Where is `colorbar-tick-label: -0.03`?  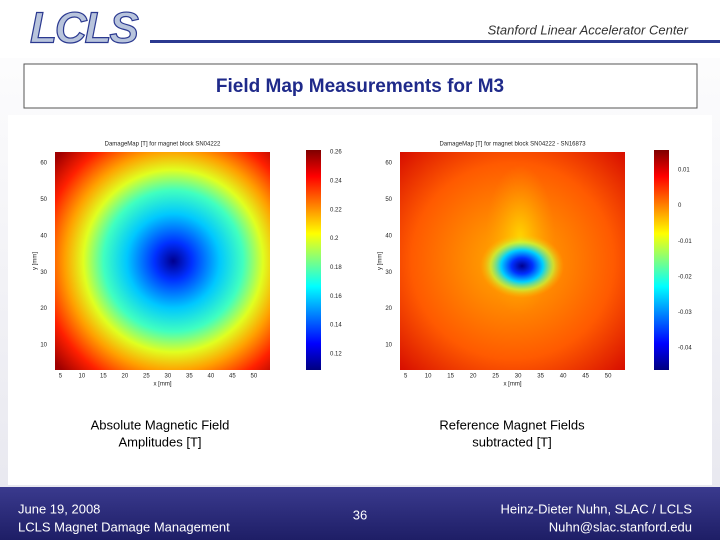
colorbar-tick-label: -0.03 is located at coordinates (685, 313).